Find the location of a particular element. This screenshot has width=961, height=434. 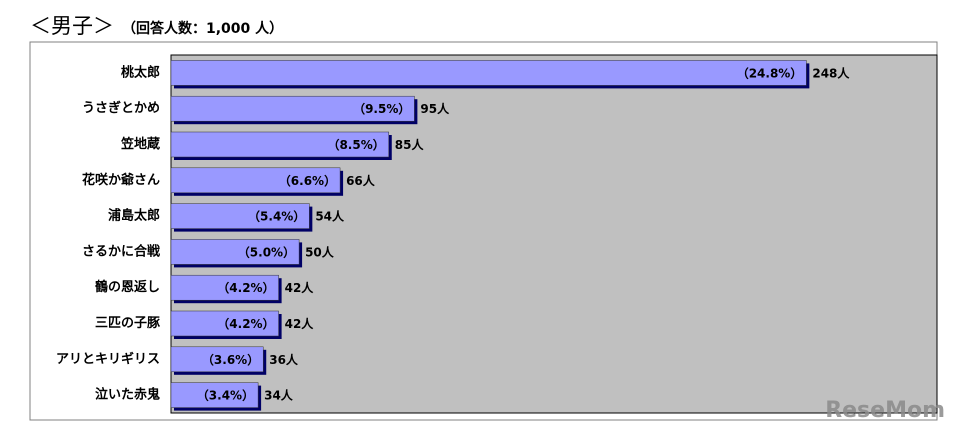

percent-label: （5.0%） is located at coordinates (266, 251).